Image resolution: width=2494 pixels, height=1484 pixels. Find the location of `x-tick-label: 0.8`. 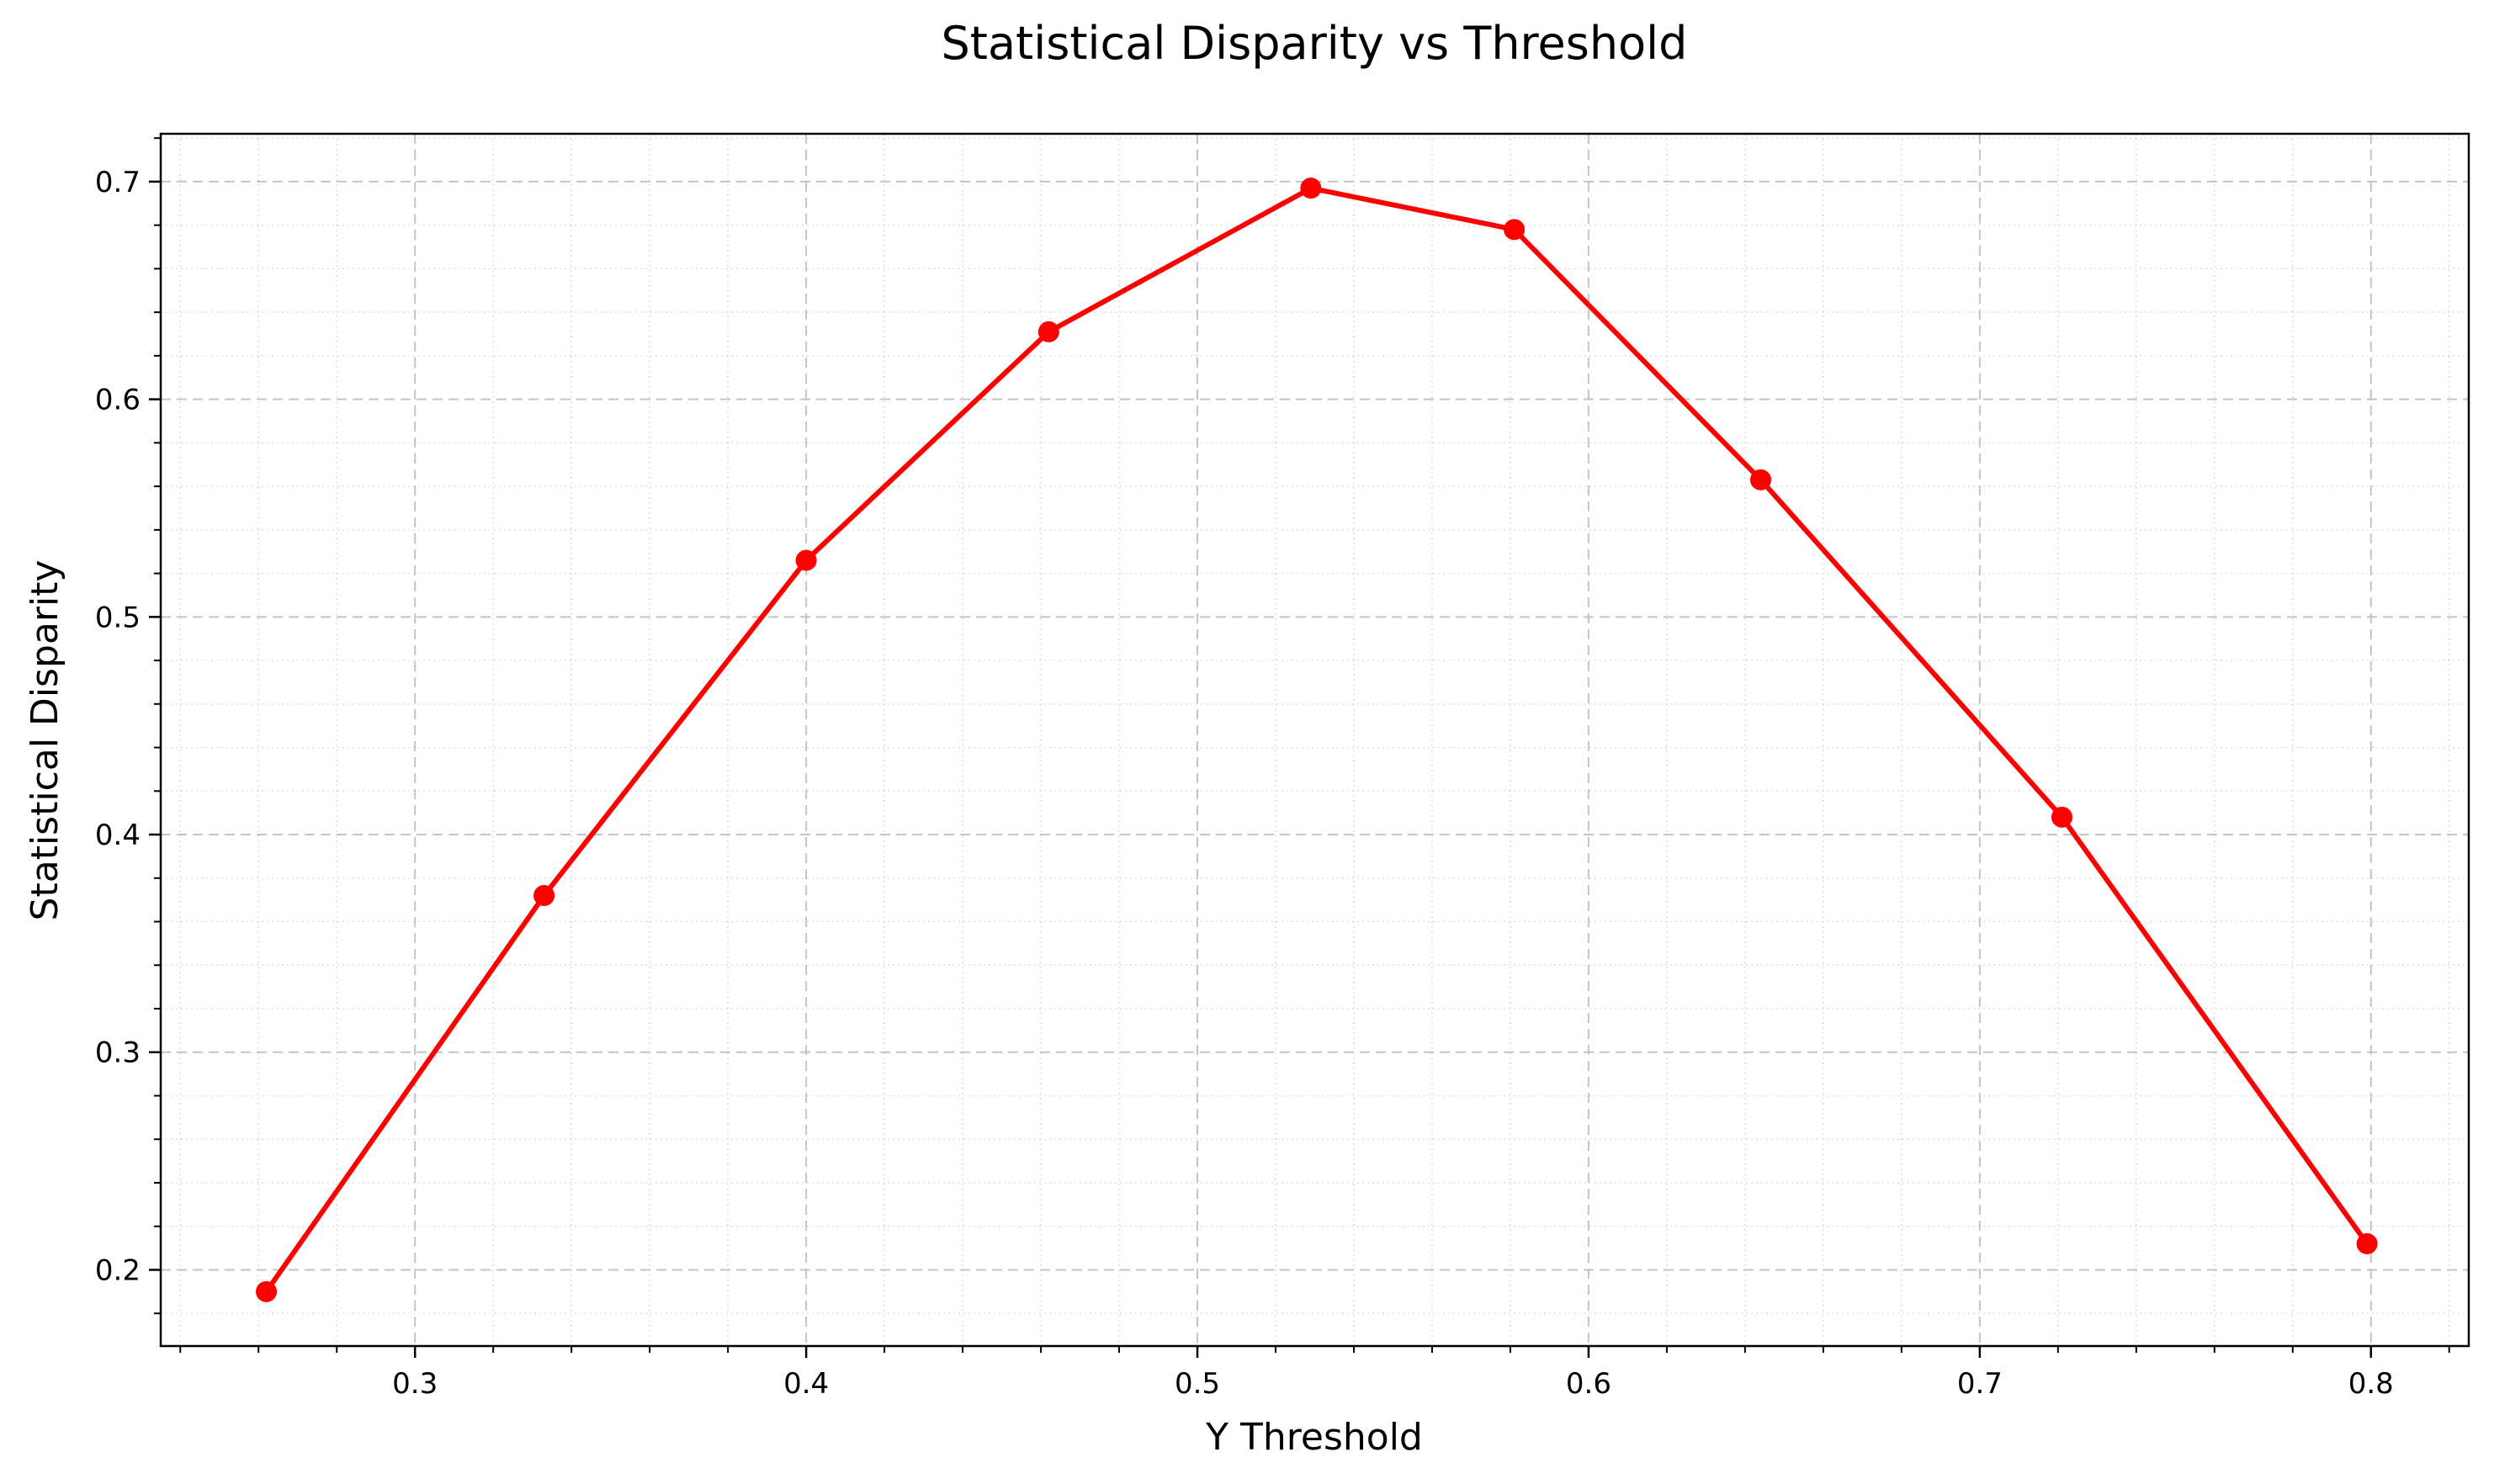

x-tick-label: 0.8 is located at coordinates (2371, 1384).